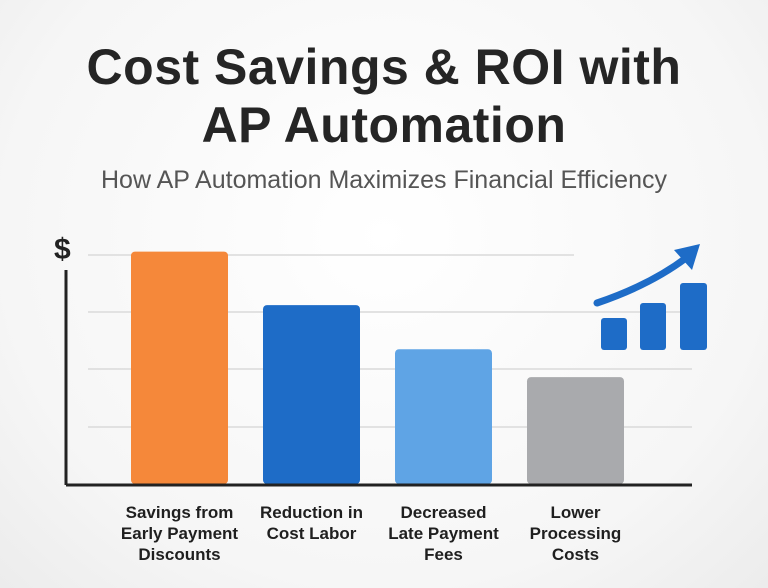  Describe the element at coordinates (384, 67) in the screenshot. I see `title-line-1: Cost Savings & ROI with` at that location.